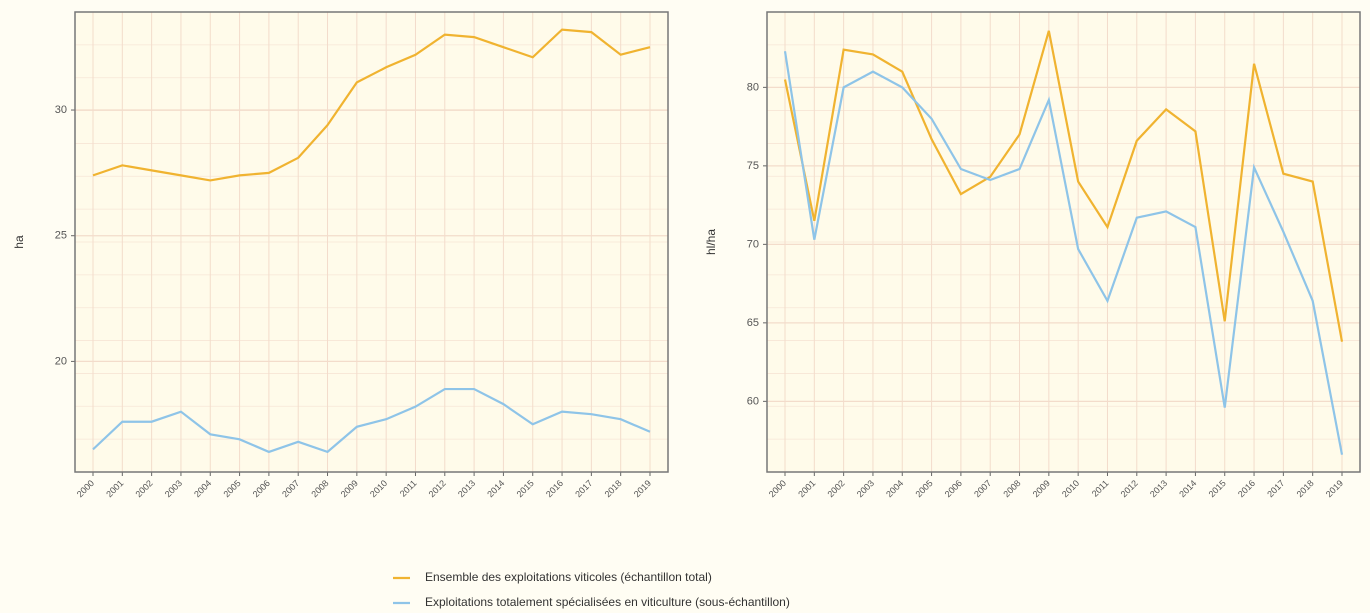 The height and width of the screenshot is (613, 1370). Describe the element at coordinates (753, 244) in the screenshot. I see `y-tick-label: 70` at that location.